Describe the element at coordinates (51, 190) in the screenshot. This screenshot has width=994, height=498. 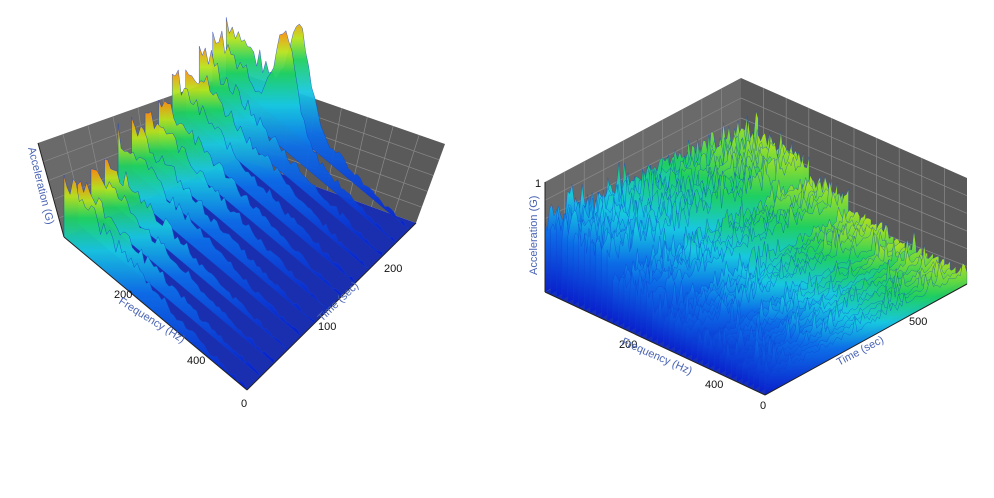
I see `z-axis-line` at that location.